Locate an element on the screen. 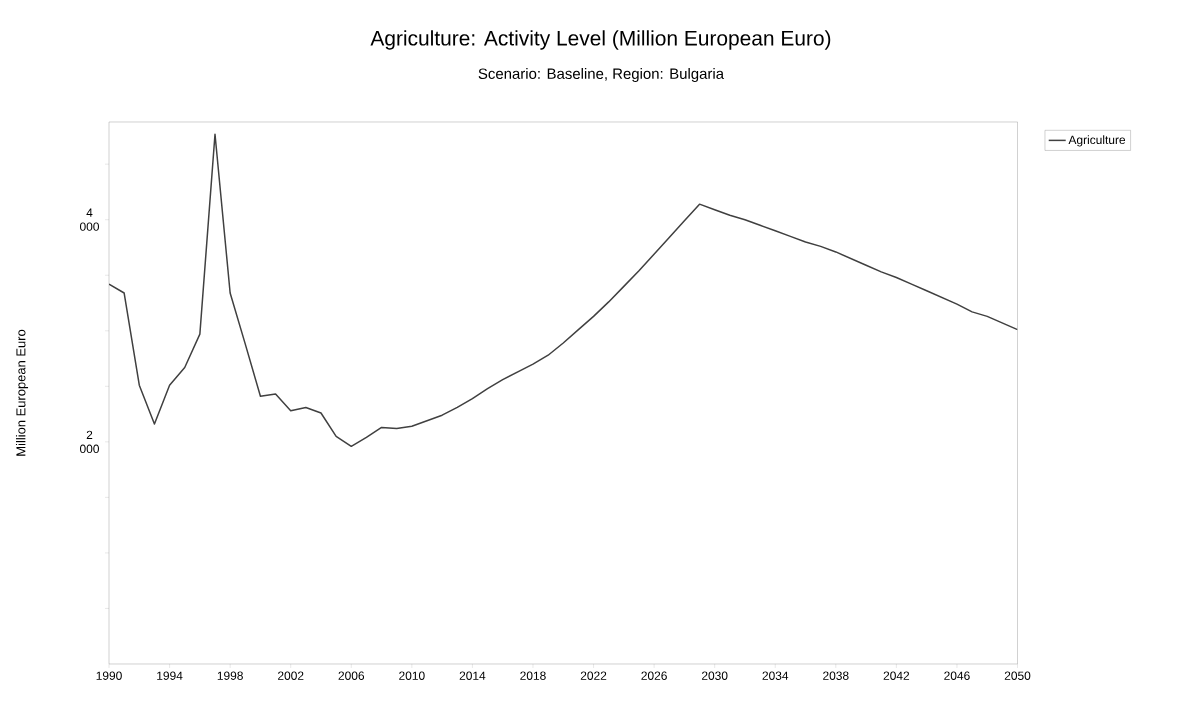 This screenshot has height=701, width=1202. x-tick-label: 2006 is located at coordinates (351, 675).